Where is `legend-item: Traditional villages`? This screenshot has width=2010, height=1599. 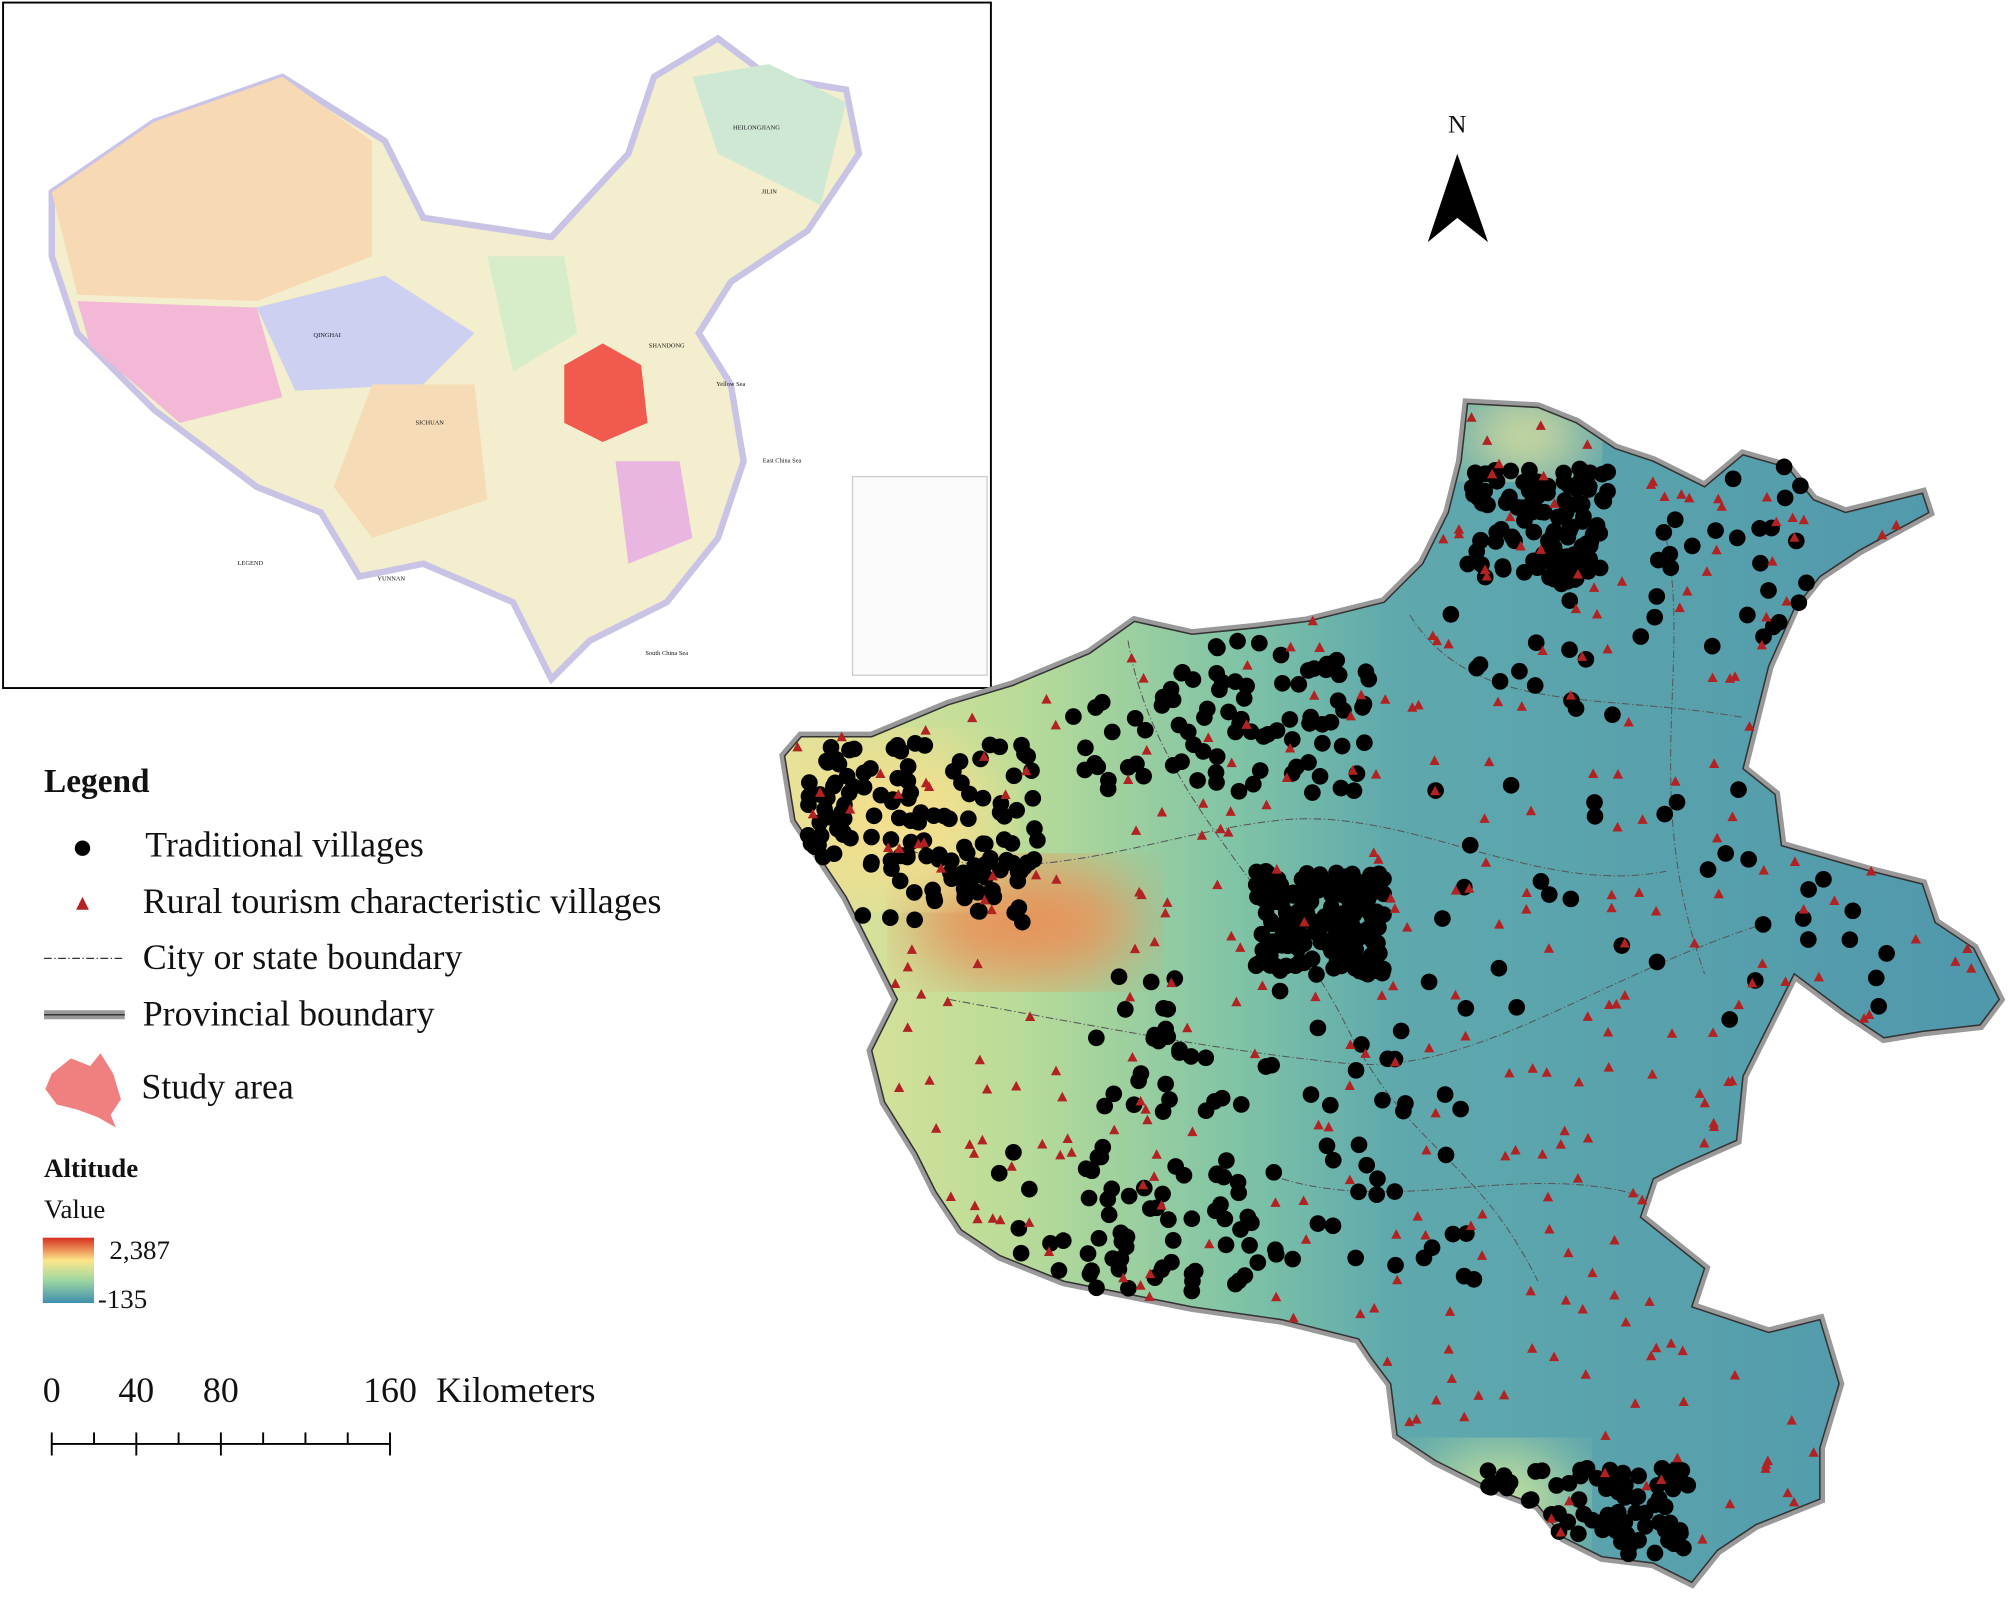
legend-item: Traditional villages is located at coordinates (284, 844).